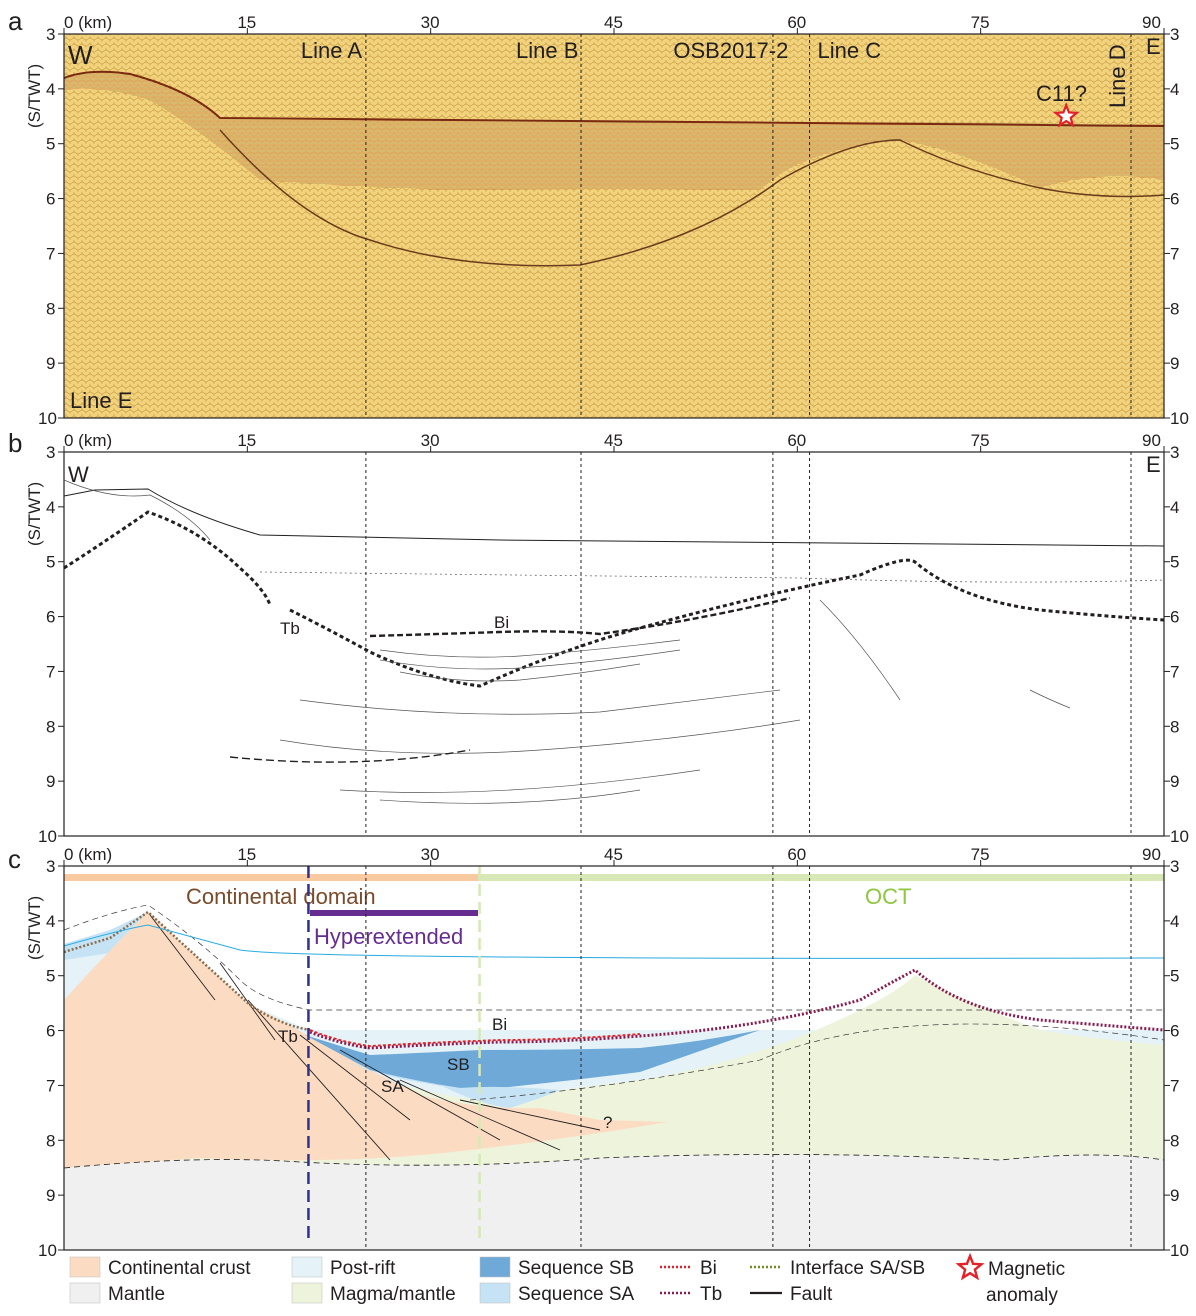 This screenshot has width=1196, height=1316. Describe the element at coordinates (187, 971) in the screenshot. I see `tb-reflector-crust` at that location.